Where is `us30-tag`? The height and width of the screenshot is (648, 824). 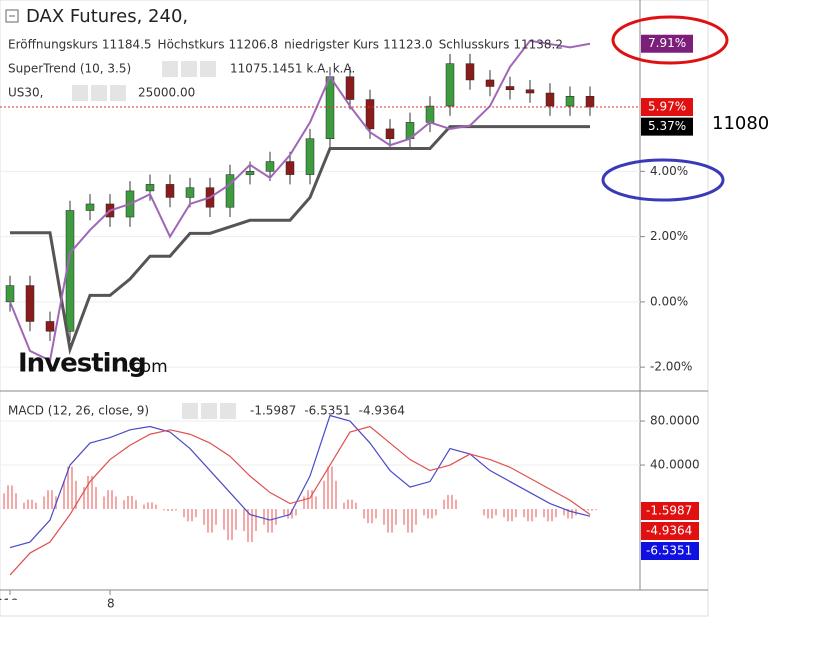
us30-tag is located at coordinates (667, 43).